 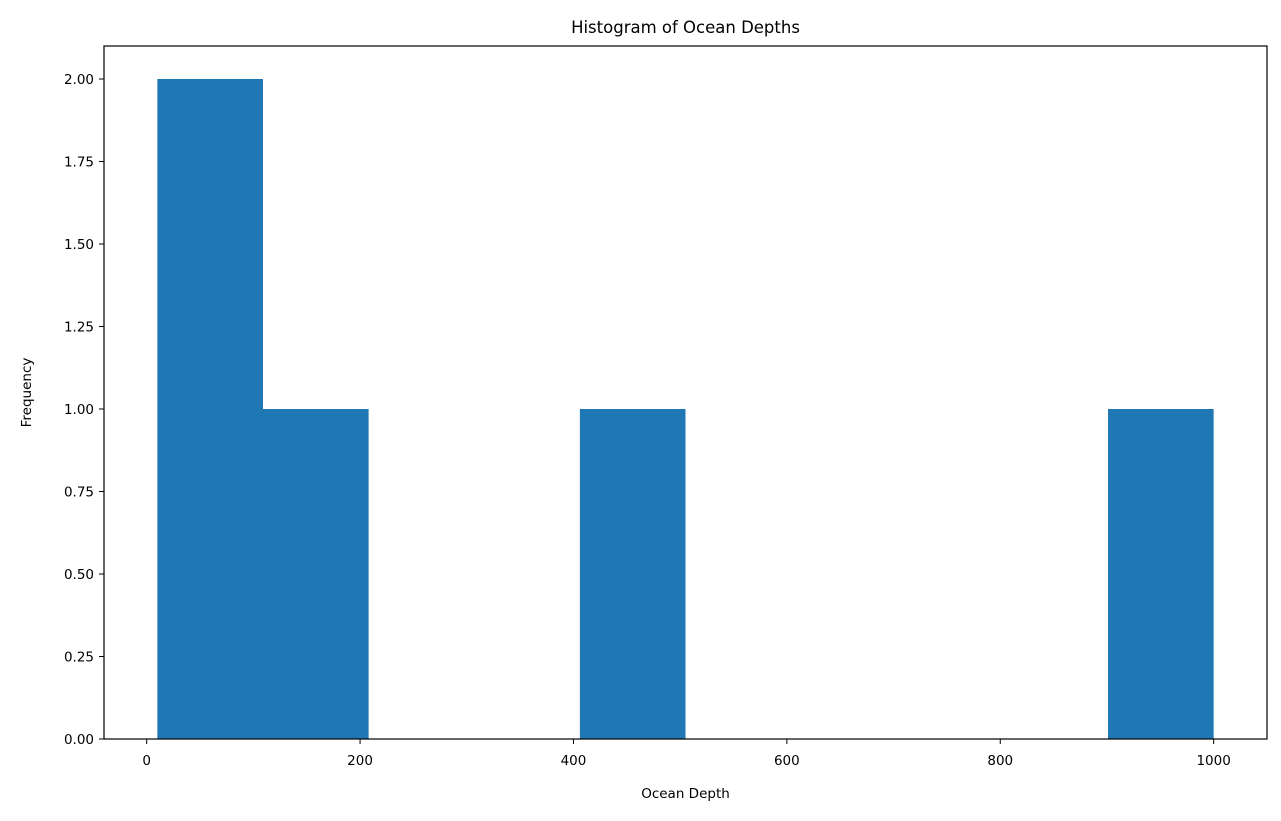 I want to click on x-tick-label: 800, so click(x=1000, y=761).